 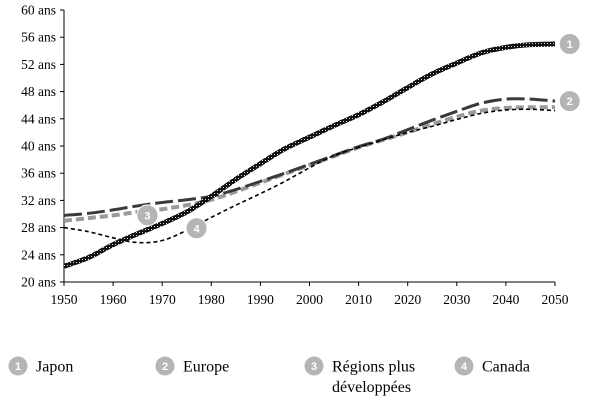 I want to click on x-tick-label: 2040, so click(x=505, y=299).